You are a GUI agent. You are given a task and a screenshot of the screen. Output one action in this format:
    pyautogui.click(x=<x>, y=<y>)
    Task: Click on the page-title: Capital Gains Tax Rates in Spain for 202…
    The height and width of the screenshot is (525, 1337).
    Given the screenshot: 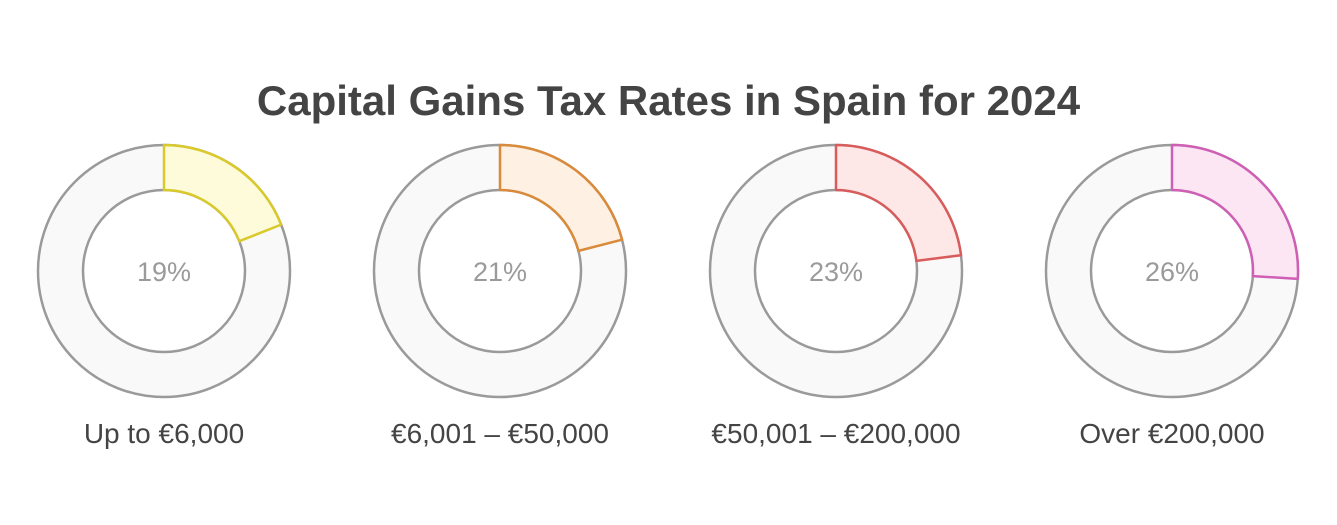 What is the action you would take?
    pyautogui.click(x=668, y=100)
    